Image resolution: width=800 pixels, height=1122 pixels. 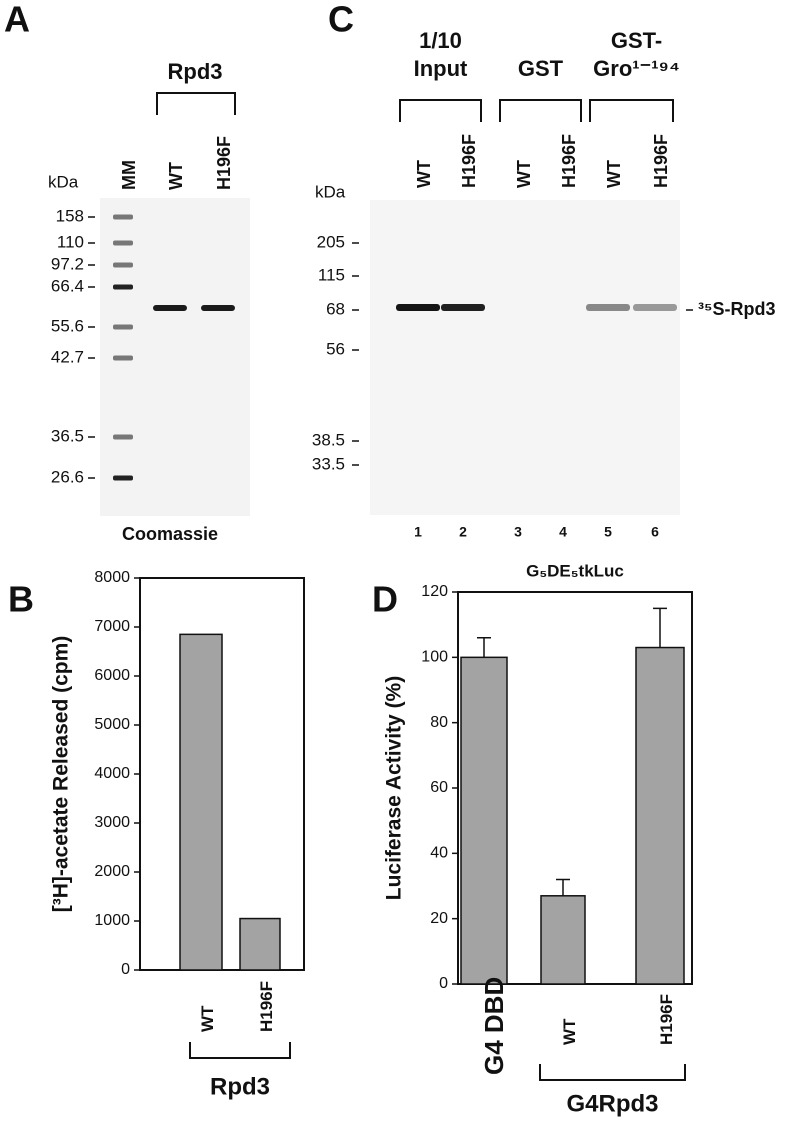 I want to click on caption: Coomassie, so click(x=170, y=534).